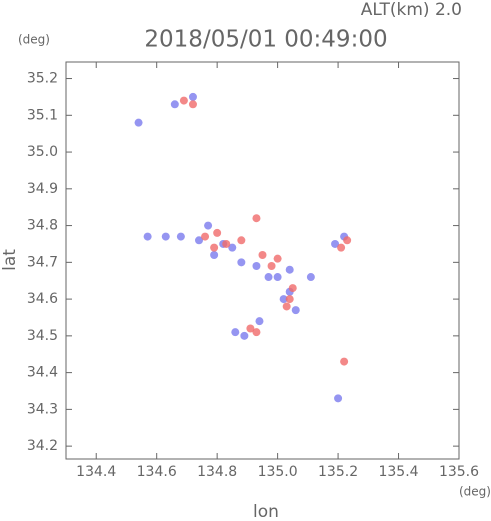  Describe the element at coordinates (217, 472) in the screenshot. I see `x-tick-label: 134.8` at that location.